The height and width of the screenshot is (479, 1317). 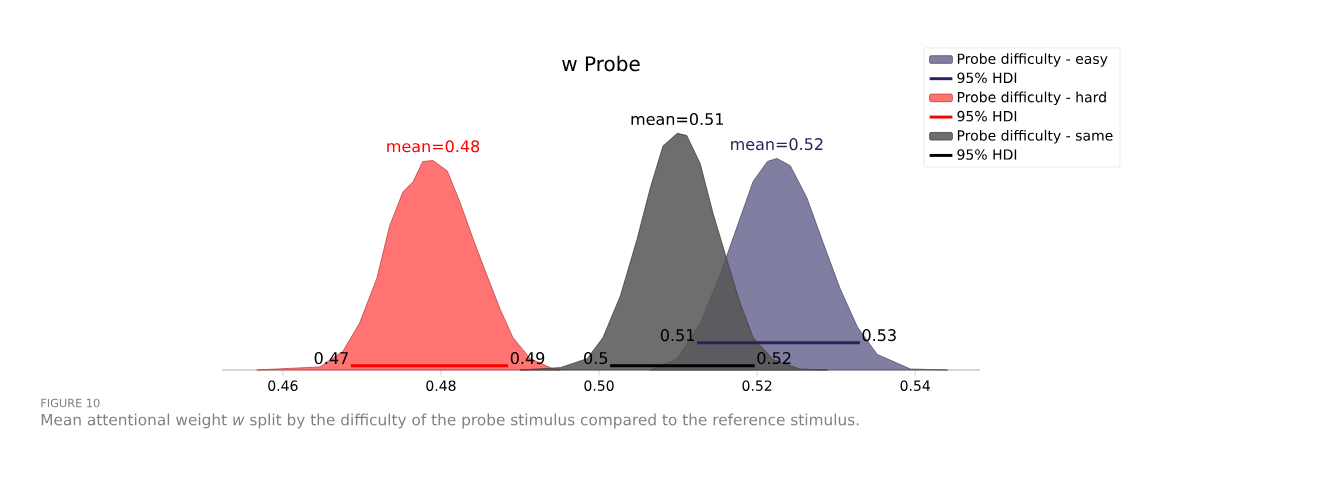 I want to click on caption: FIGURE 10, so click(x=70, y=403).